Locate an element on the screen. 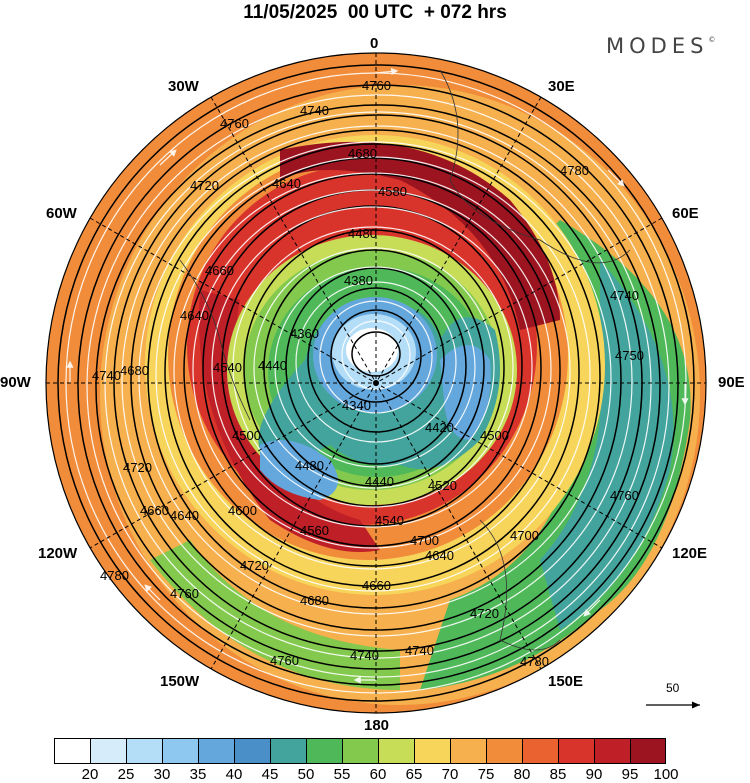  lon-label-60w: 60W is located at coordinates (61, 213).